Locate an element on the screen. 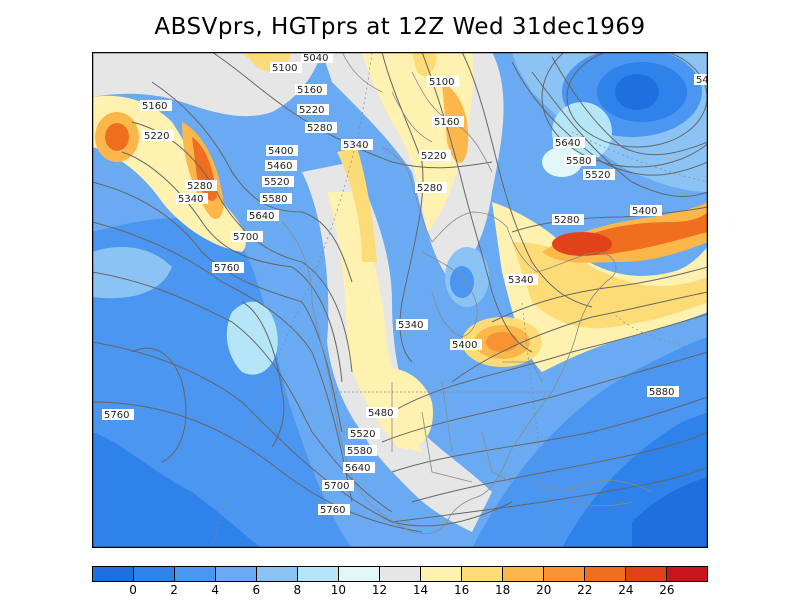 Image resolution: width=800 pixels, height=600 pixels. map-title: ABSVprs, HGTprs at 12Z Wed 31dec1969 is located at coordinates (400, 27).